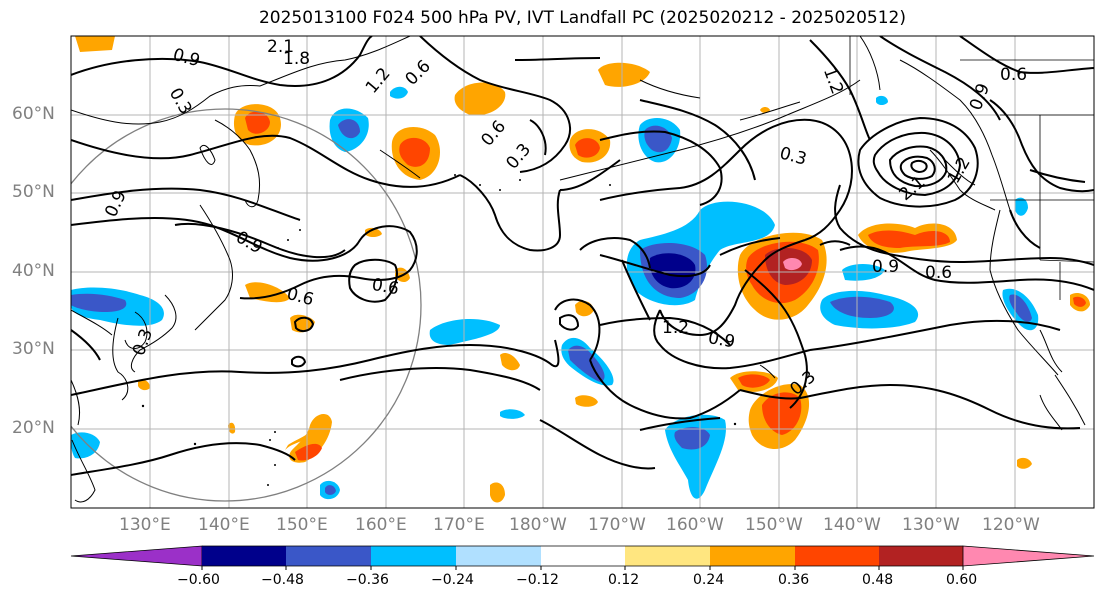 This screenshot has width=1105, height=601. I want to click on lat-label-30n: 30°N, so click(33, 349).